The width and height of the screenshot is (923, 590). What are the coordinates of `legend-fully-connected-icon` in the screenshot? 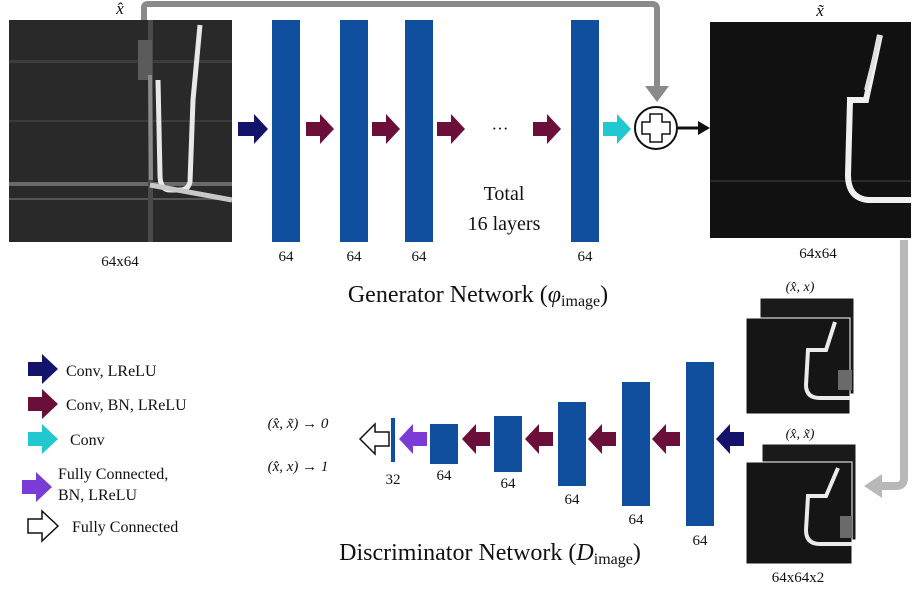 It's located at (43, 526).